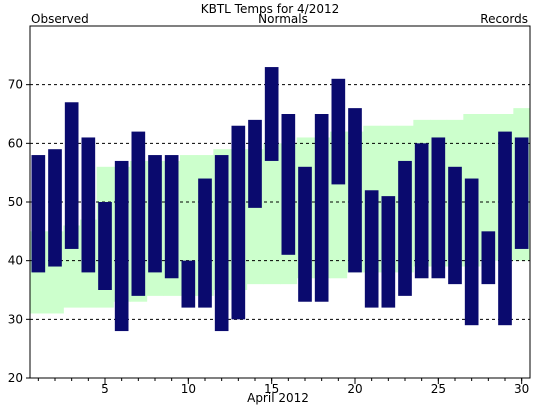 The width and height of the screenshot is (540, 406). I want to click on x-axis: 5 10 15 20 25 30, so click(283, 387).